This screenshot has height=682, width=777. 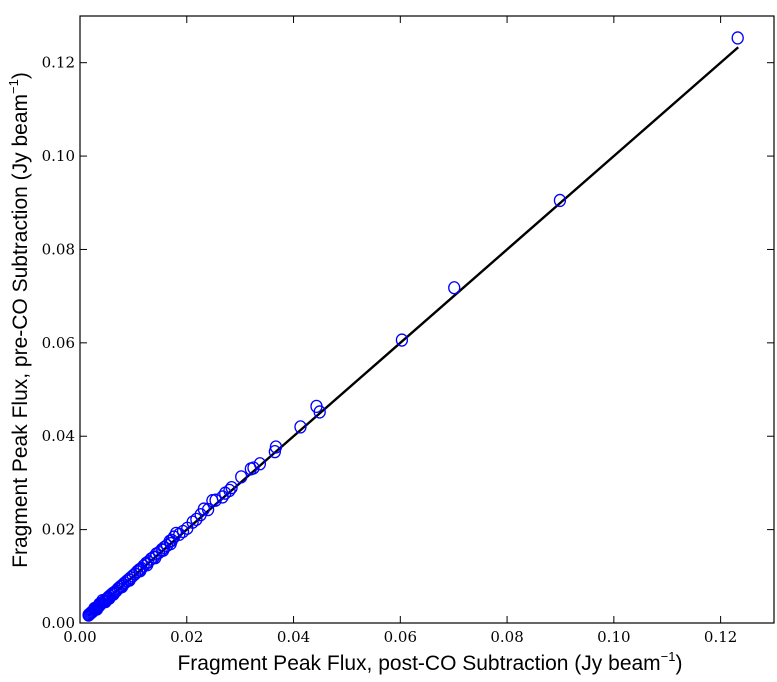 I want to click on y-tick-label: 0.04, so click(x=58, y=436).